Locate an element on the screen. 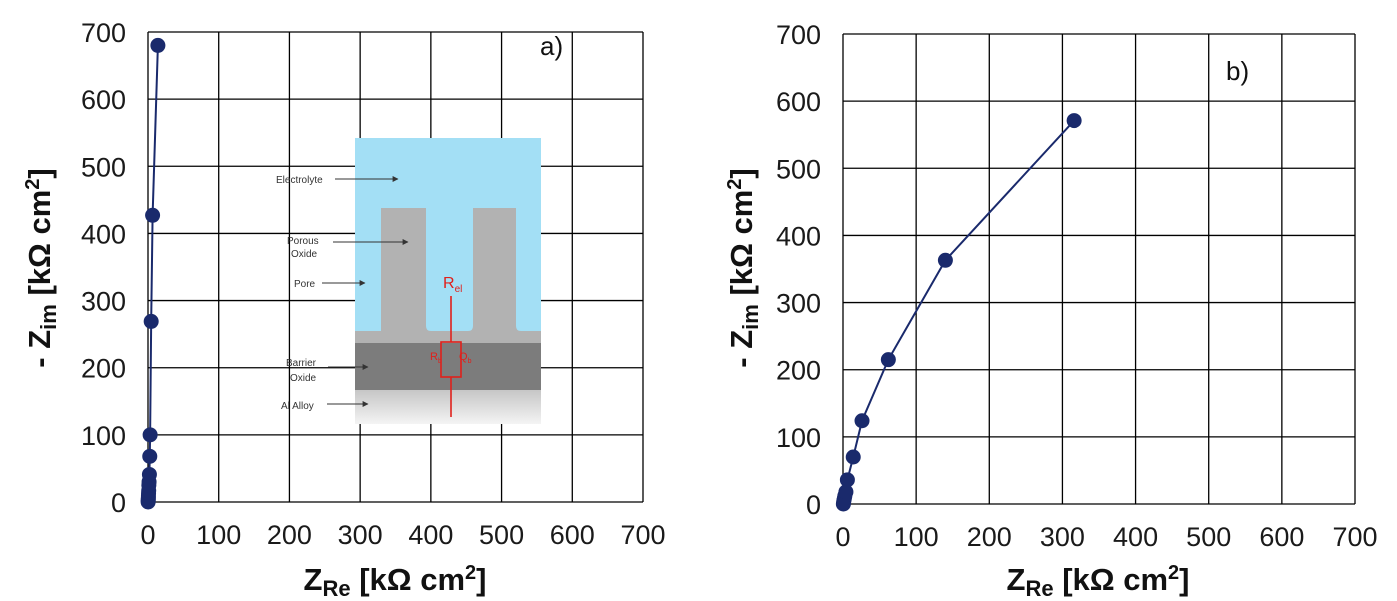 This screenshot has height=601, width=1397. inset-al-alloy is located at coordinates (448, 407).